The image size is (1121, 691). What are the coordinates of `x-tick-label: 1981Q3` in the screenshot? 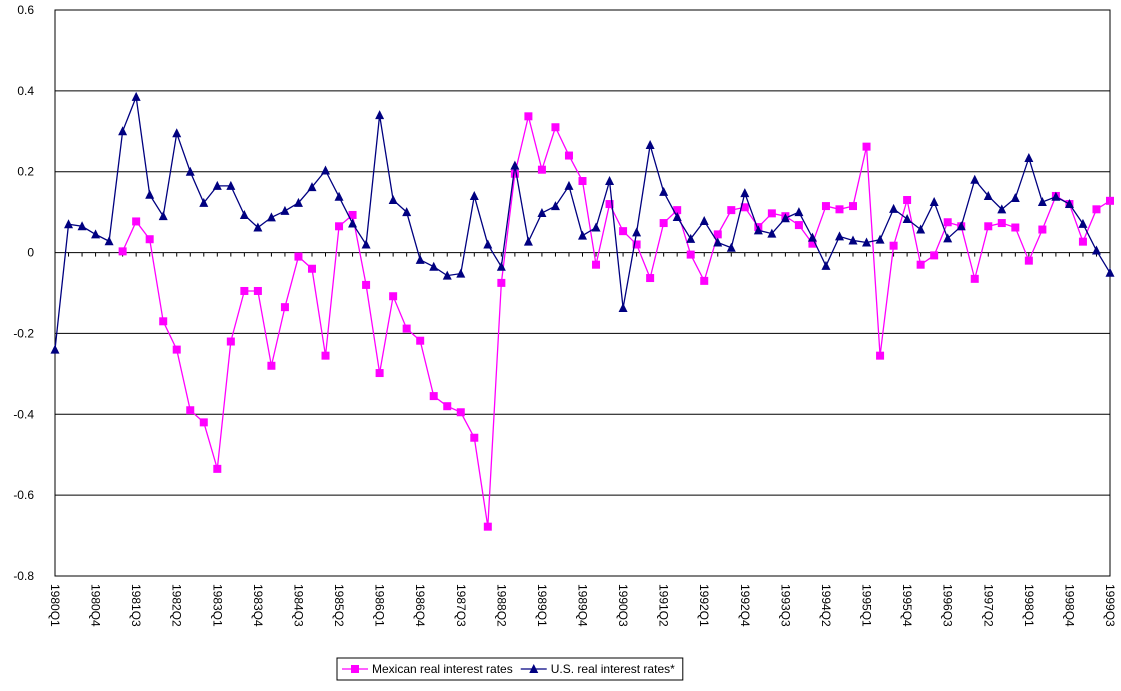 It's located at (136, 605).